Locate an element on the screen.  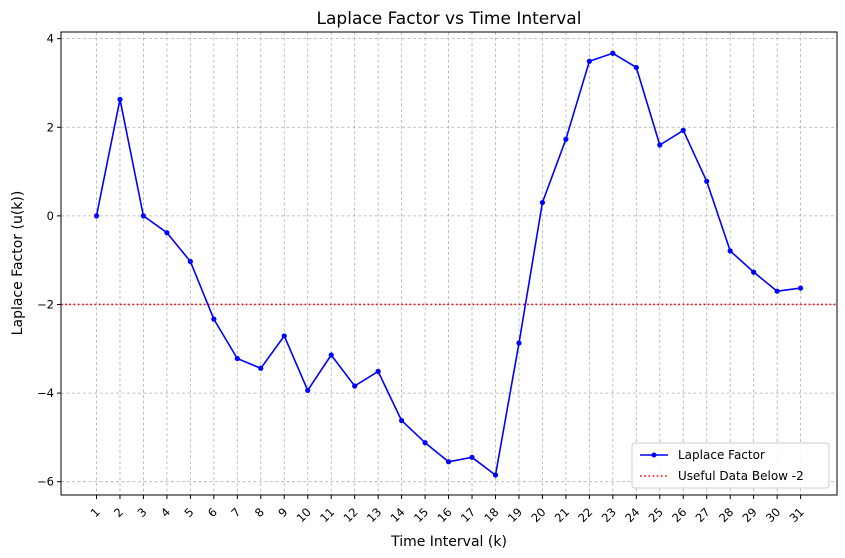
y-tick-label: 0 is located at coordinates (50, 216).